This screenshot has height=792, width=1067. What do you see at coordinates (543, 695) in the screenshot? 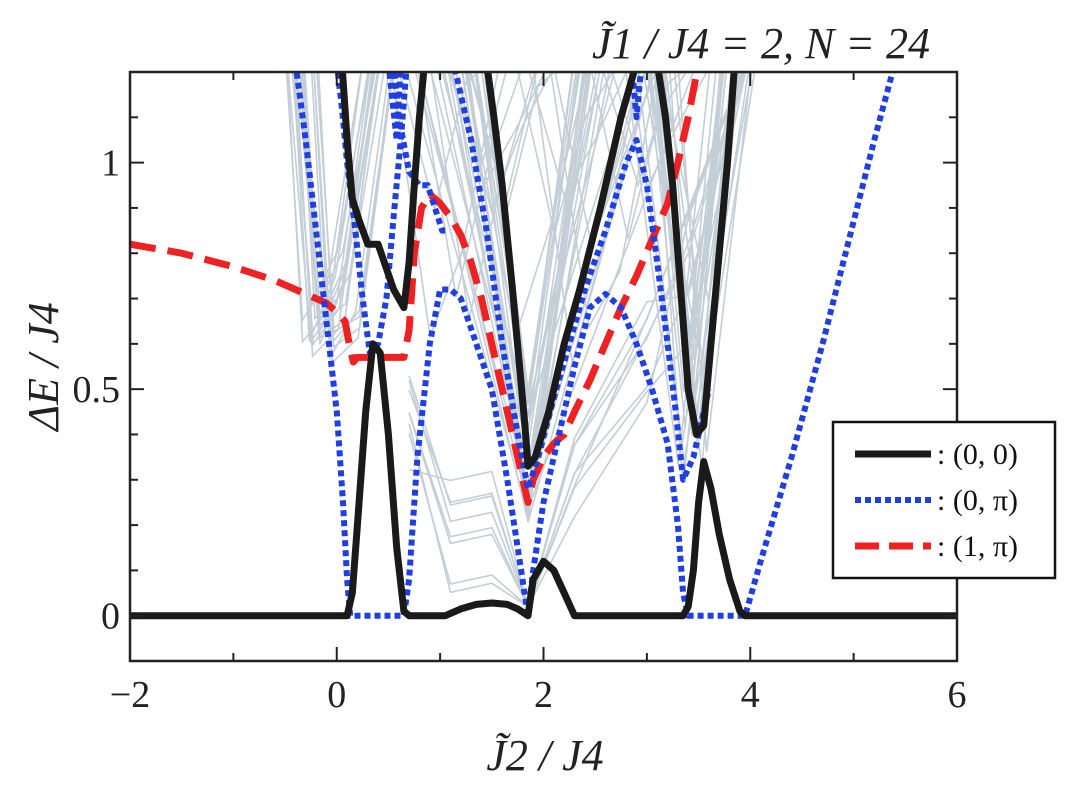
I see `x-tick-label: 2` at bounding box center [543, 695].